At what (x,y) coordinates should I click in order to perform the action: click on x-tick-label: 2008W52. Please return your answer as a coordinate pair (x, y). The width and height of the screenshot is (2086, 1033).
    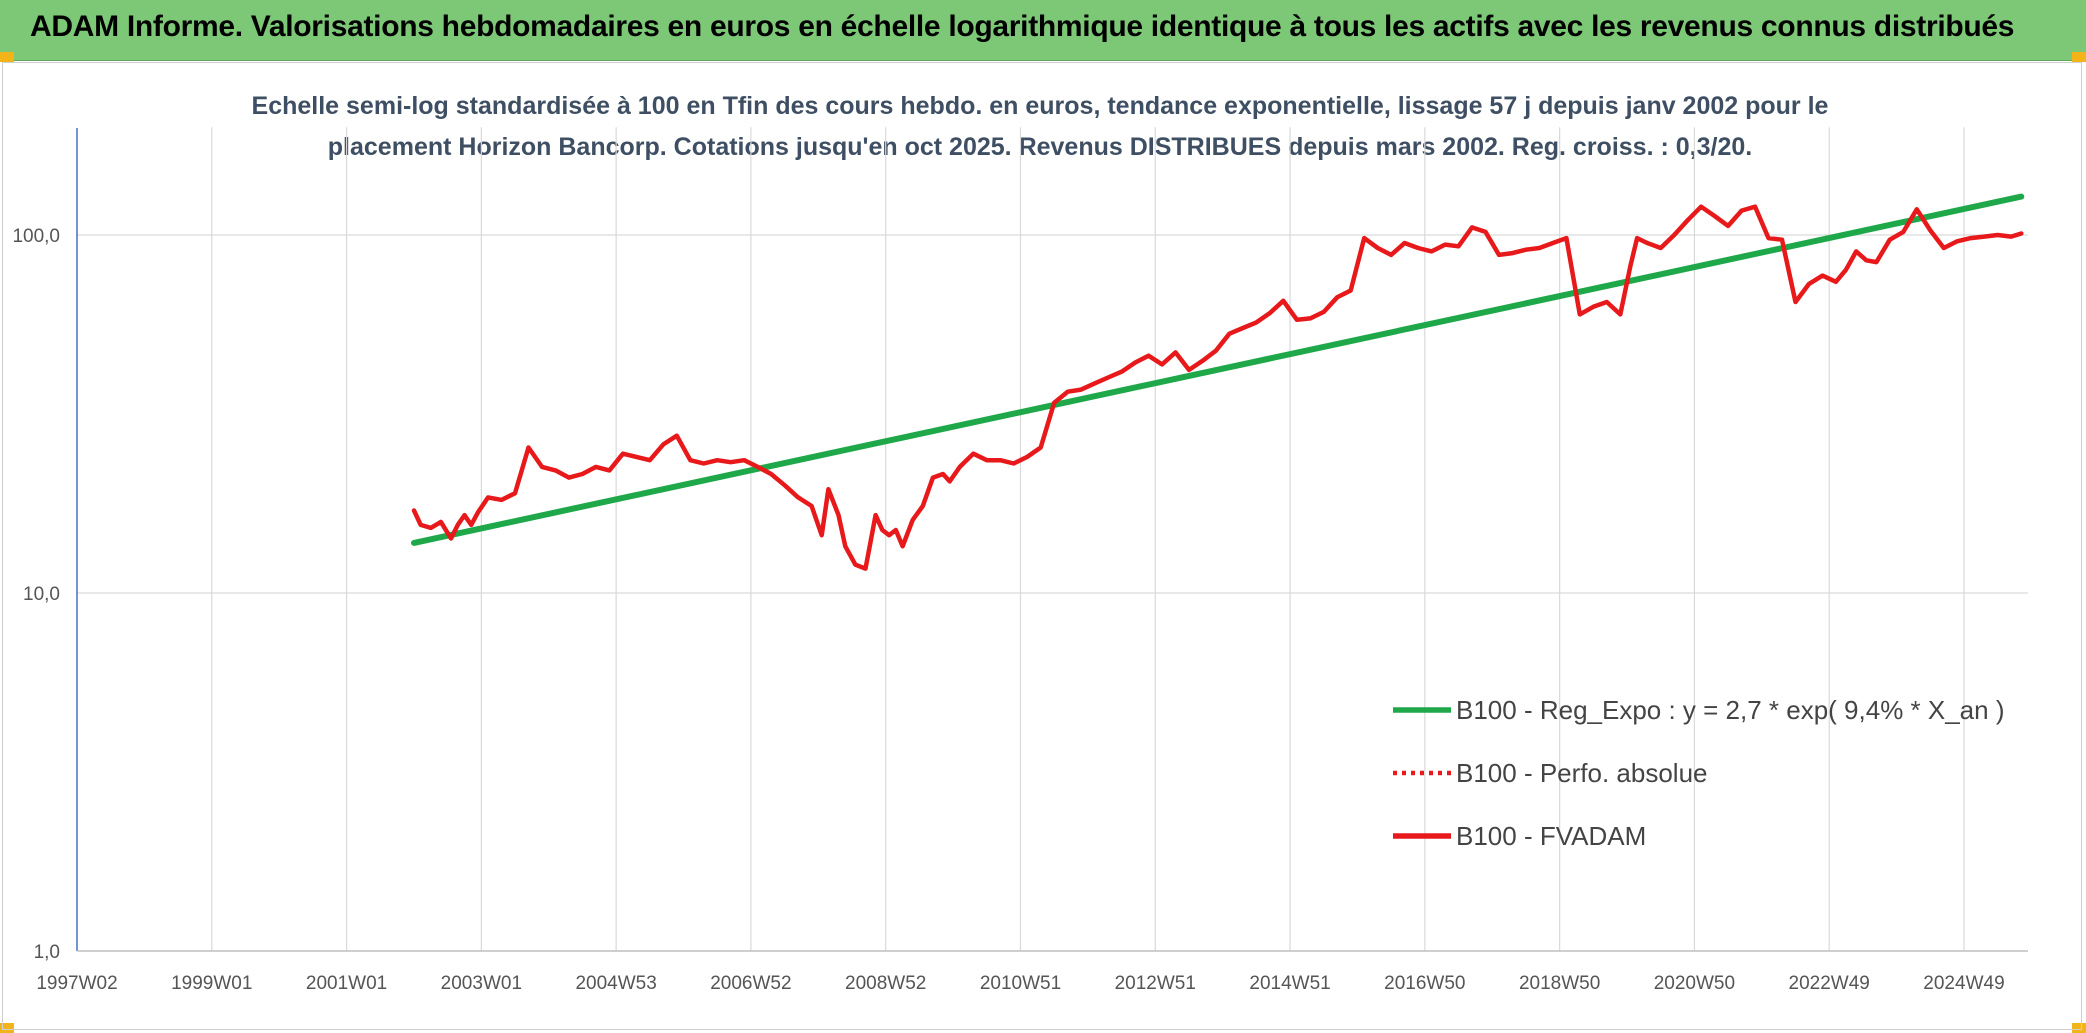
    Looking at the image, I should click on (885, 983).